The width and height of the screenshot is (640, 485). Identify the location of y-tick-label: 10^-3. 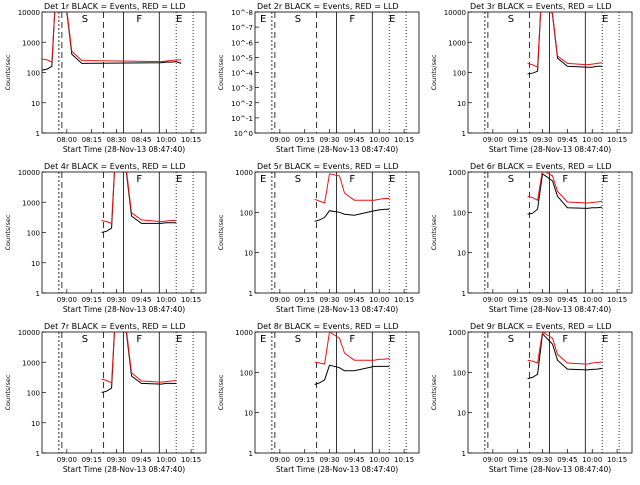
(242, 89).